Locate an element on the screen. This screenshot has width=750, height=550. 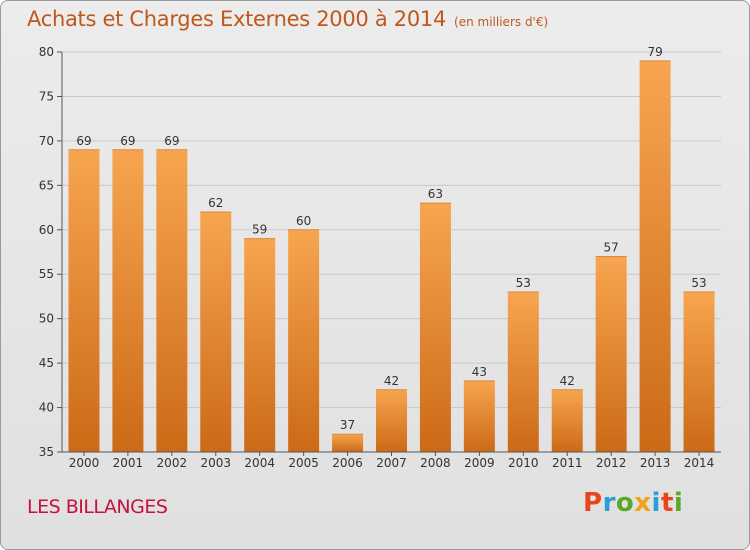
bar-2013 is located at coordinates (655, 256).